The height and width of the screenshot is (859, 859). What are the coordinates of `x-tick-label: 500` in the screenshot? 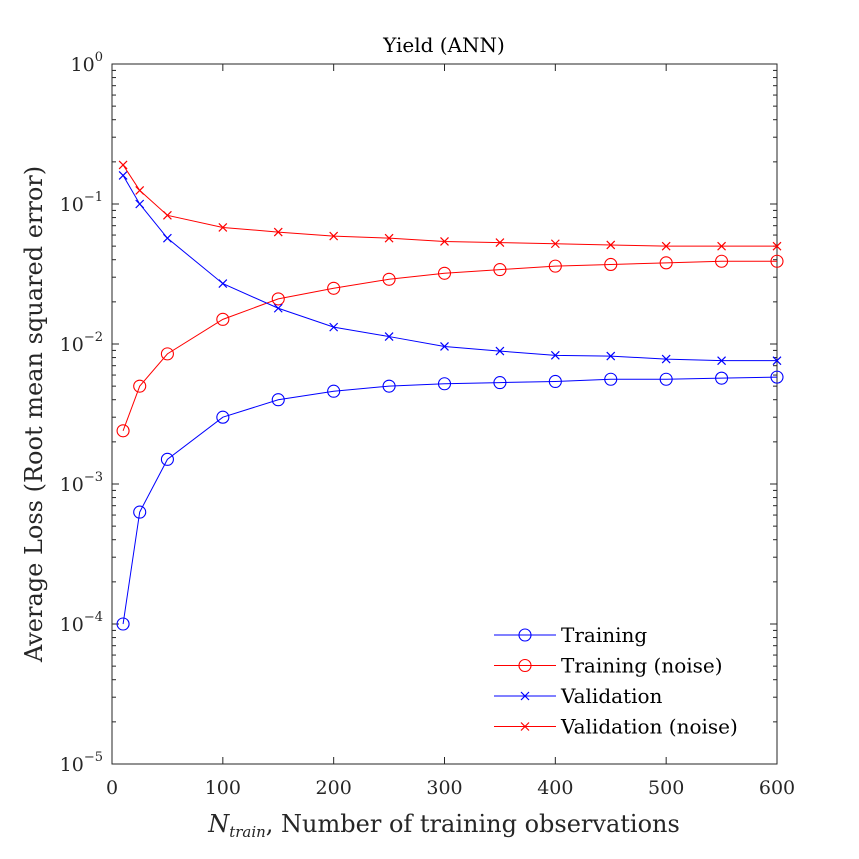 It's located at (666, 788).